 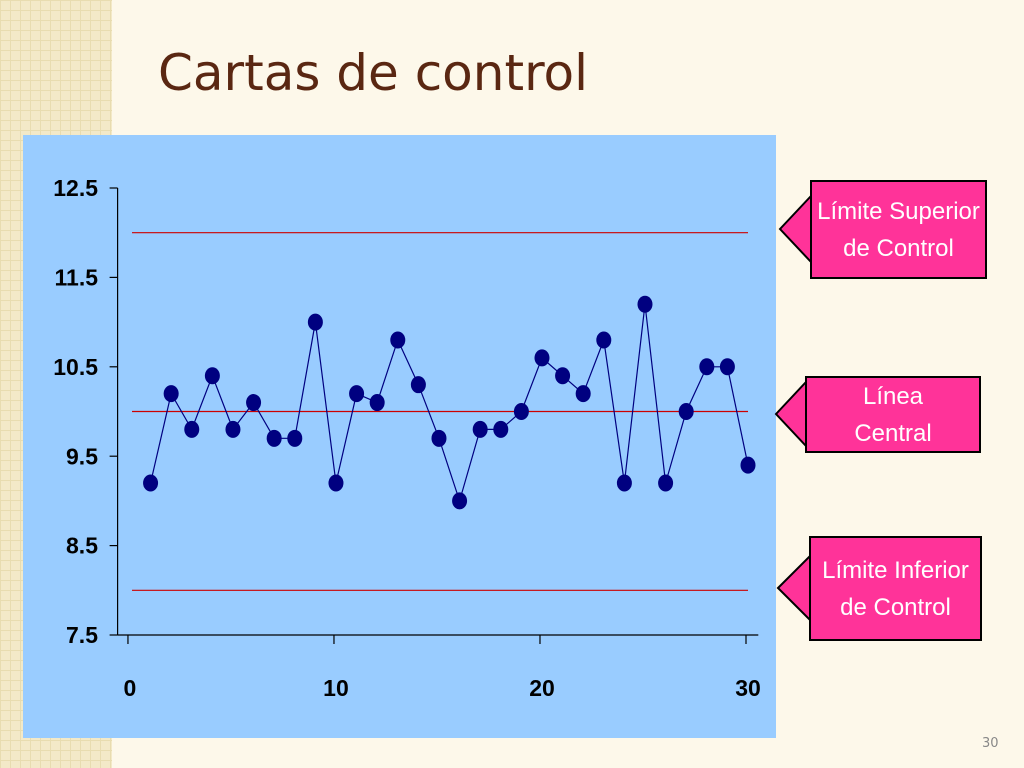 What do you see at coordinates (82, 546) in the screenshot?
I see `y-tick-label: 8.5` at bounding box center [82, 546].